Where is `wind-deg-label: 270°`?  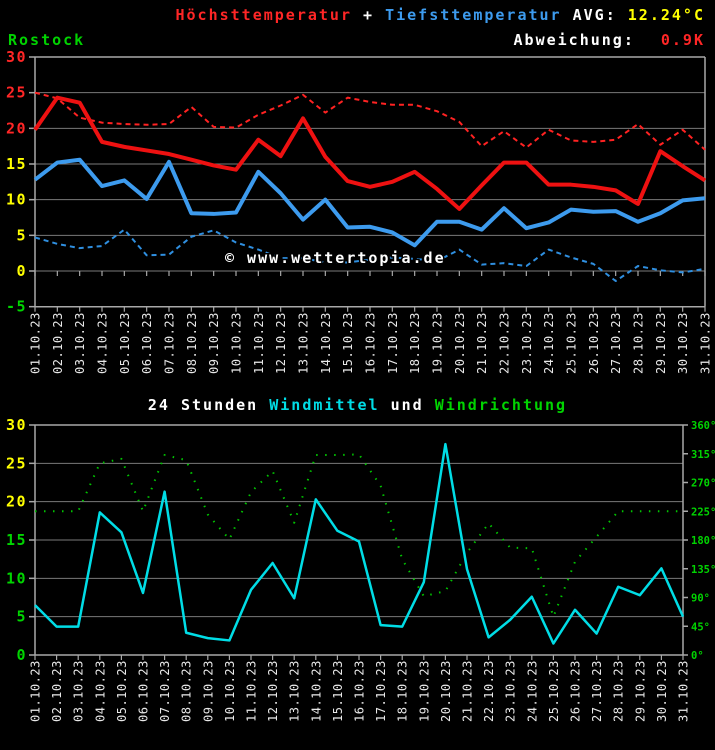
wind-deg-label: 270° is located at coordinates (703, 484).